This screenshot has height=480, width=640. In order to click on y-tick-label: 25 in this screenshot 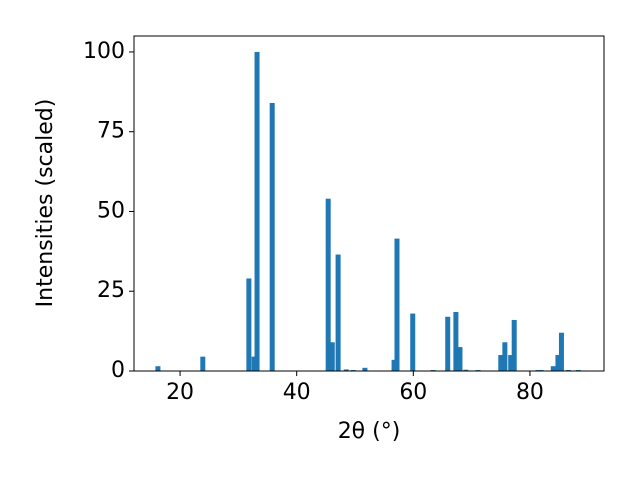, I will do `click(111, 290)`.